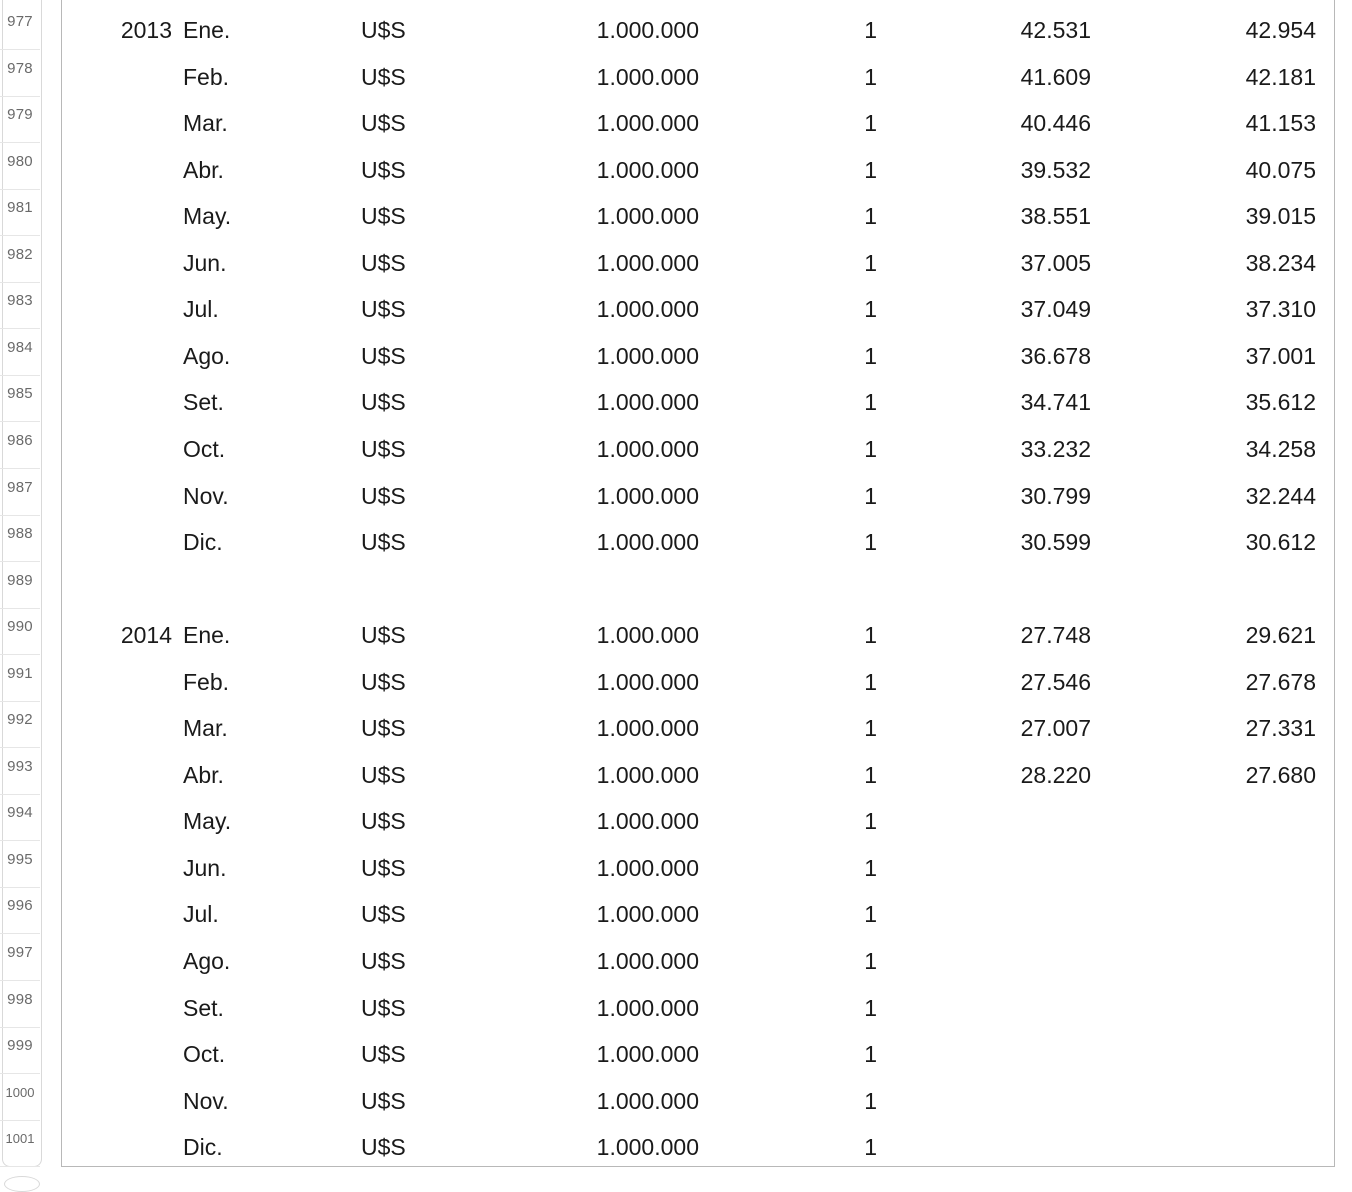 The image size is (1352, 1192). I want to click on month-cell: Feb., so click(206, 681).